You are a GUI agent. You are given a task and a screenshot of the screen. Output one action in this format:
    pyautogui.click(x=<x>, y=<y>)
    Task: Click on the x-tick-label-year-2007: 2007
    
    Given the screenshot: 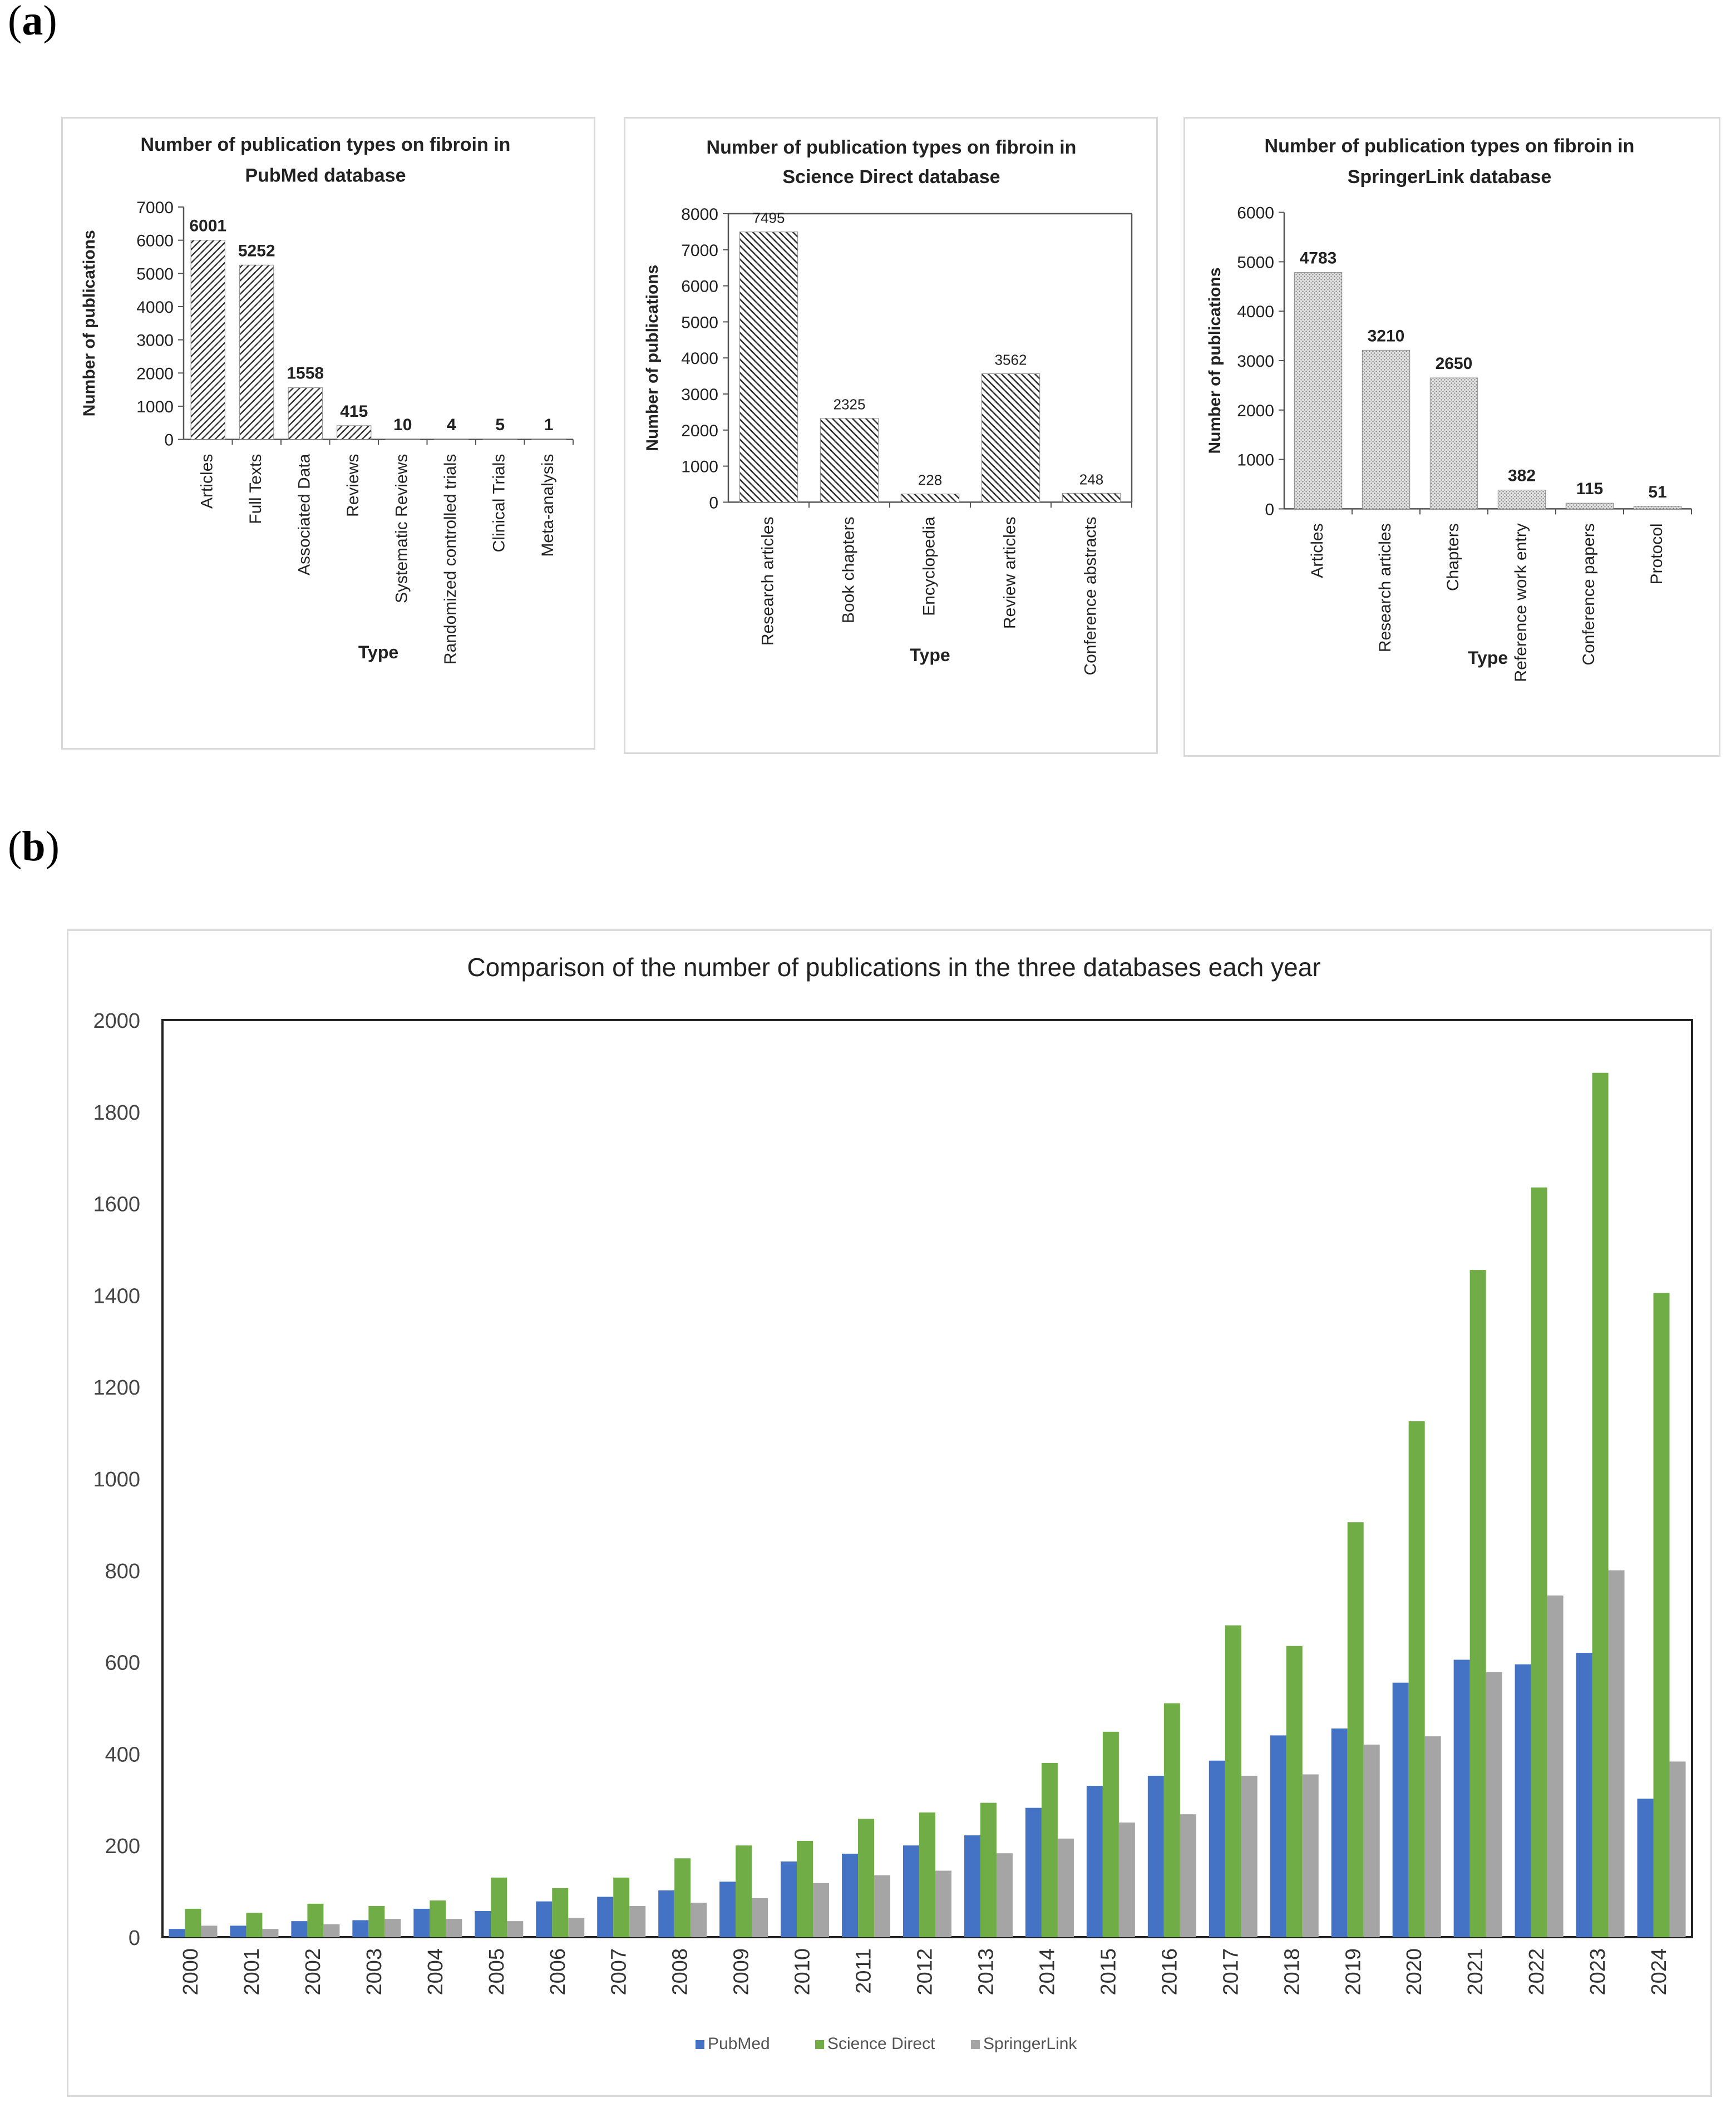 What is the action you would take?
    pyautogui.click(x=620, y=1972)
    